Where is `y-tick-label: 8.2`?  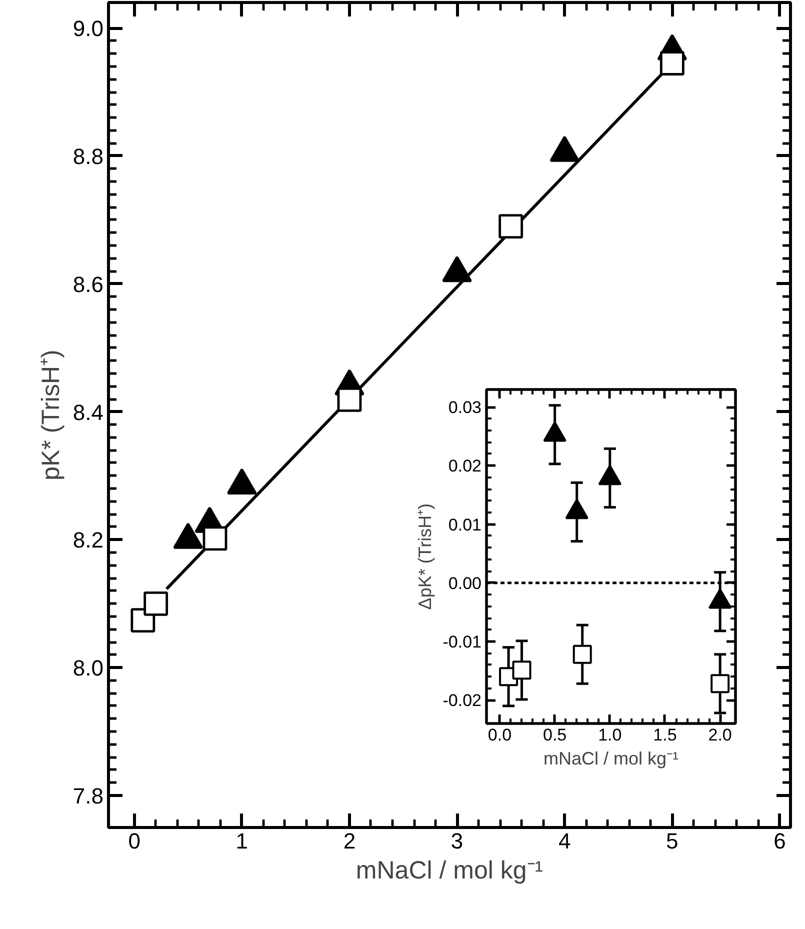 y-tick-label: 8.2 is located at coordinates (88, 540).